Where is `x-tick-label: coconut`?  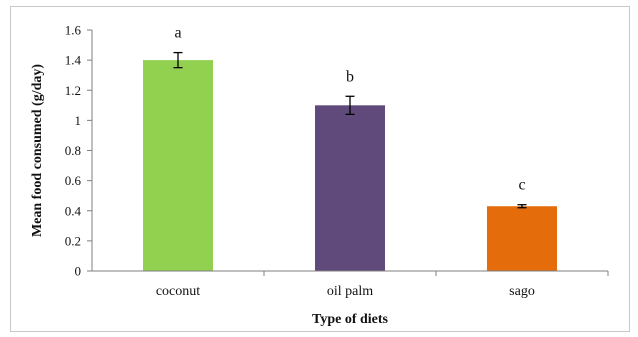 x-tick-label: coconut is located at coordinates (178, 291).